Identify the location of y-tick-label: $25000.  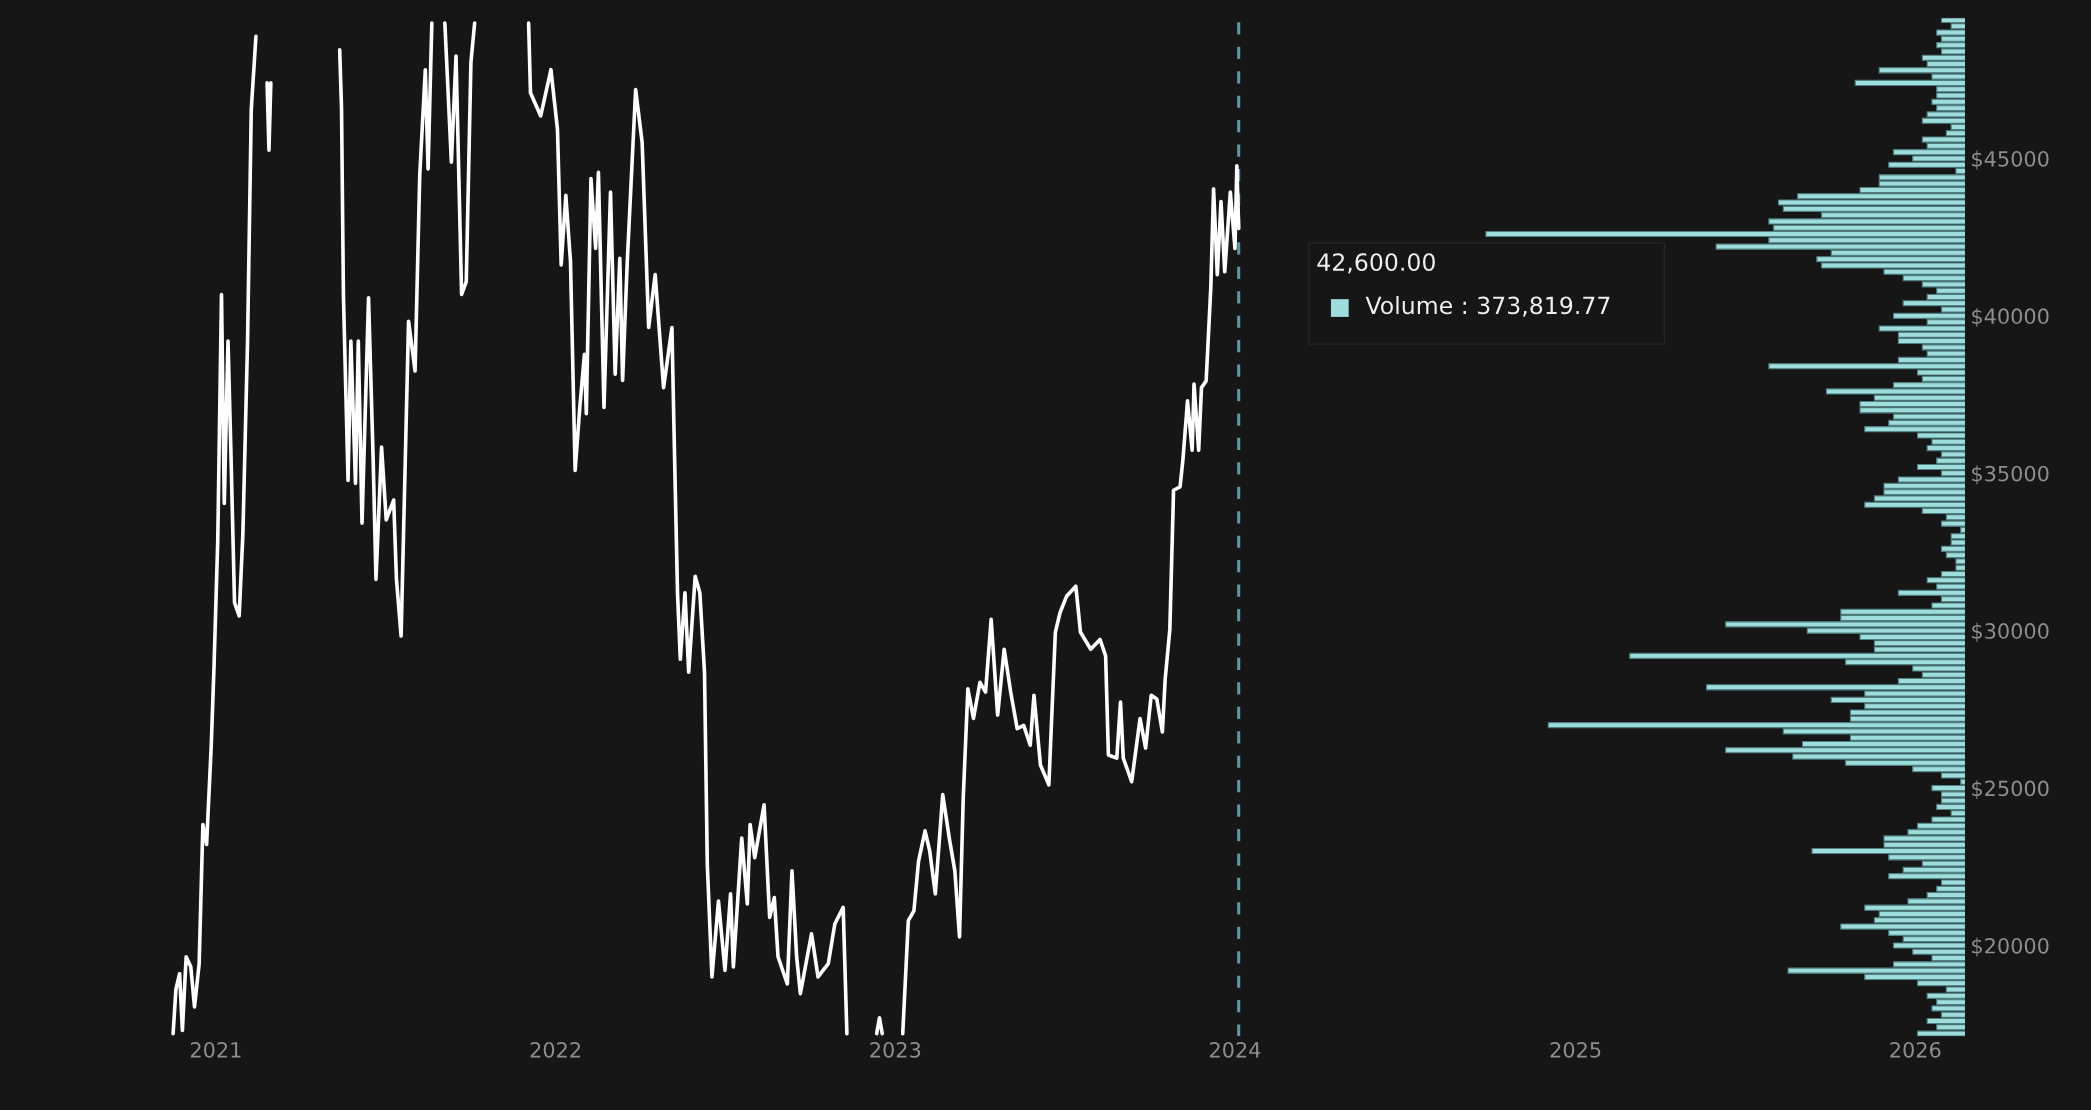
(2010, 790).